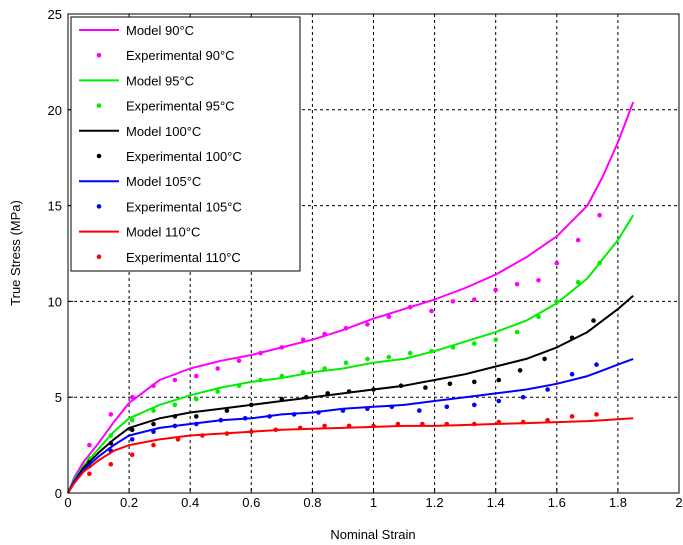  What do you see at coordinates (372, 534) in the screenshot?
I see `x-axis-label: Nominal Strain` at bounding box center [372, 534].